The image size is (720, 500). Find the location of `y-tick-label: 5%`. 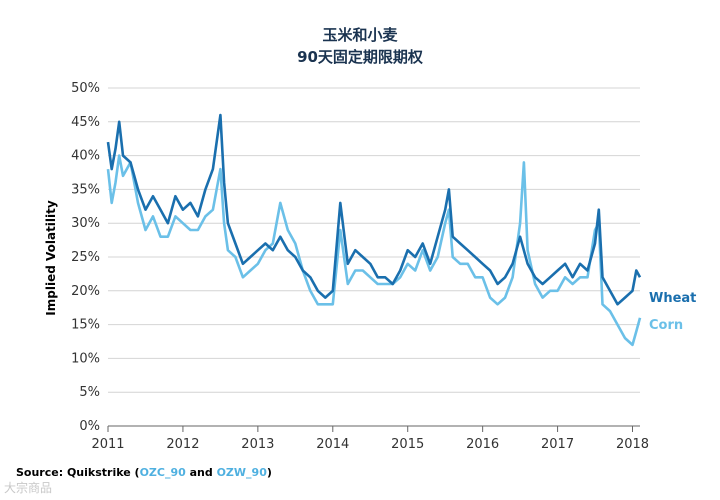

y-tick-label: 5% is located at coordinates (89, 392).